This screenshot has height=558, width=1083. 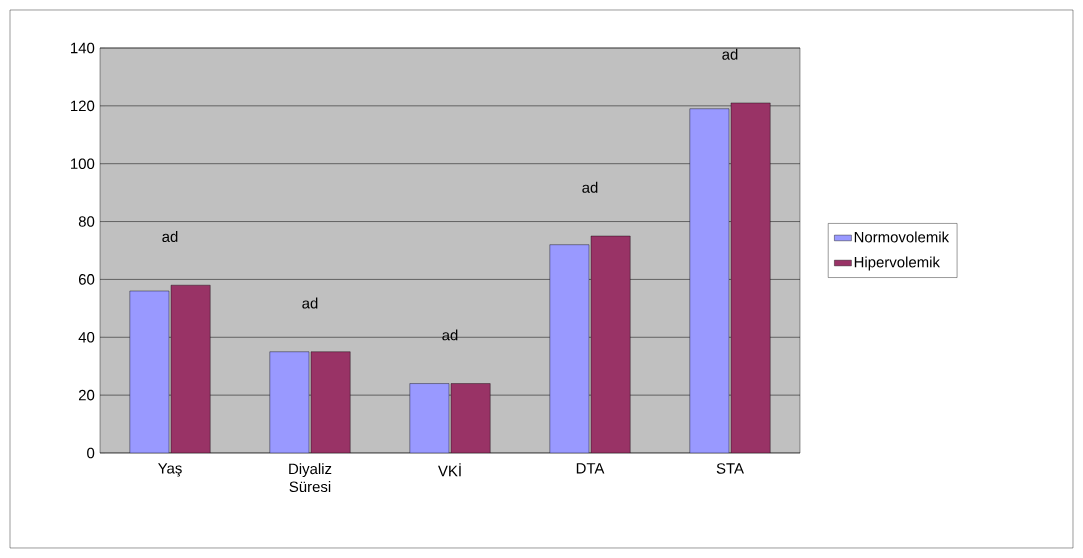 What do you see at coordinates (83, 163) in the screenshot?
I see `y-tick-label: 100` at bounding box center [83, 163].